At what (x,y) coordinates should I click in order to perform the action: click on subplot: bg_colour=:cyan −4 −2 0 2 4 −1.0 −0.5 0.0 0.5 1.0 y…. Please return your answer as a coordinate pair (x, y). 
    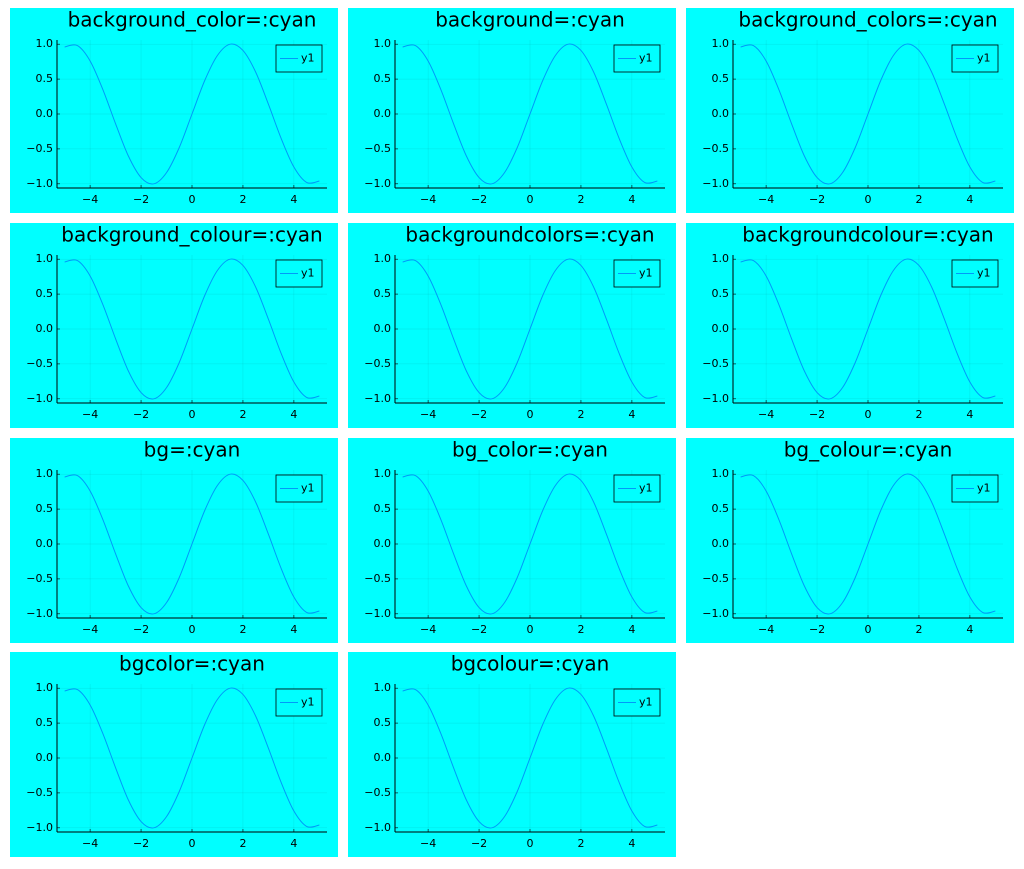
    Looking at the image, I should click on (850, 540).